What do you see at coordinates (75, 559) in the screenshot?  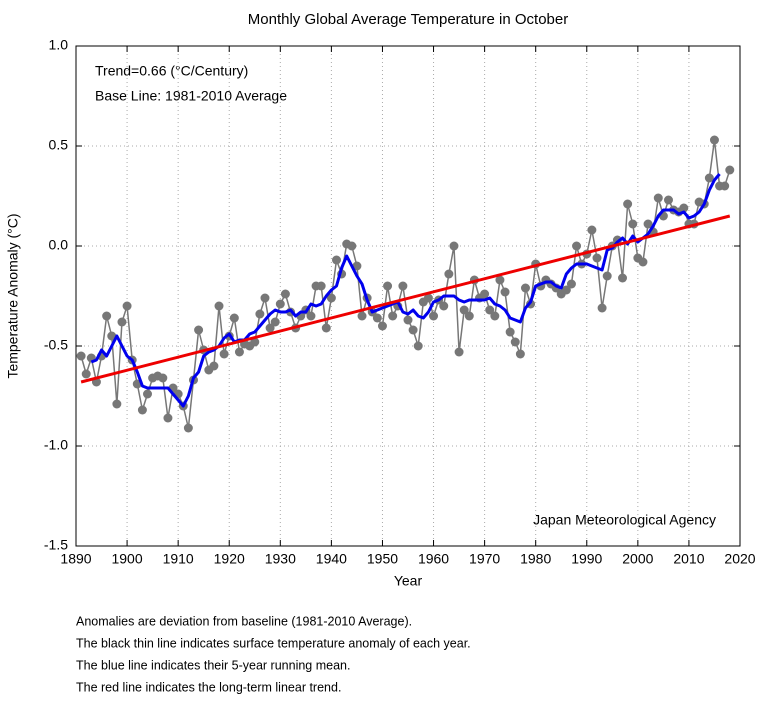 I see `x-tick-label: 1890` at bounding box center [75, 559].